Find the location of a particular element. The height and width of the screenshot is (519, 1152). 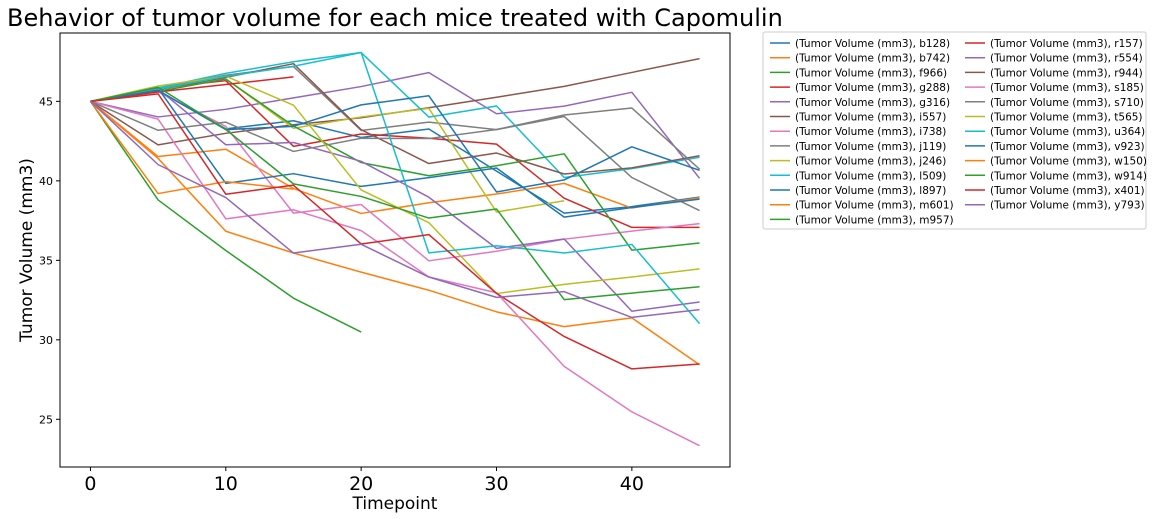

legend-label-f966: (Tumor Volume (mm3), f966) is located at coordinates (871, 73).